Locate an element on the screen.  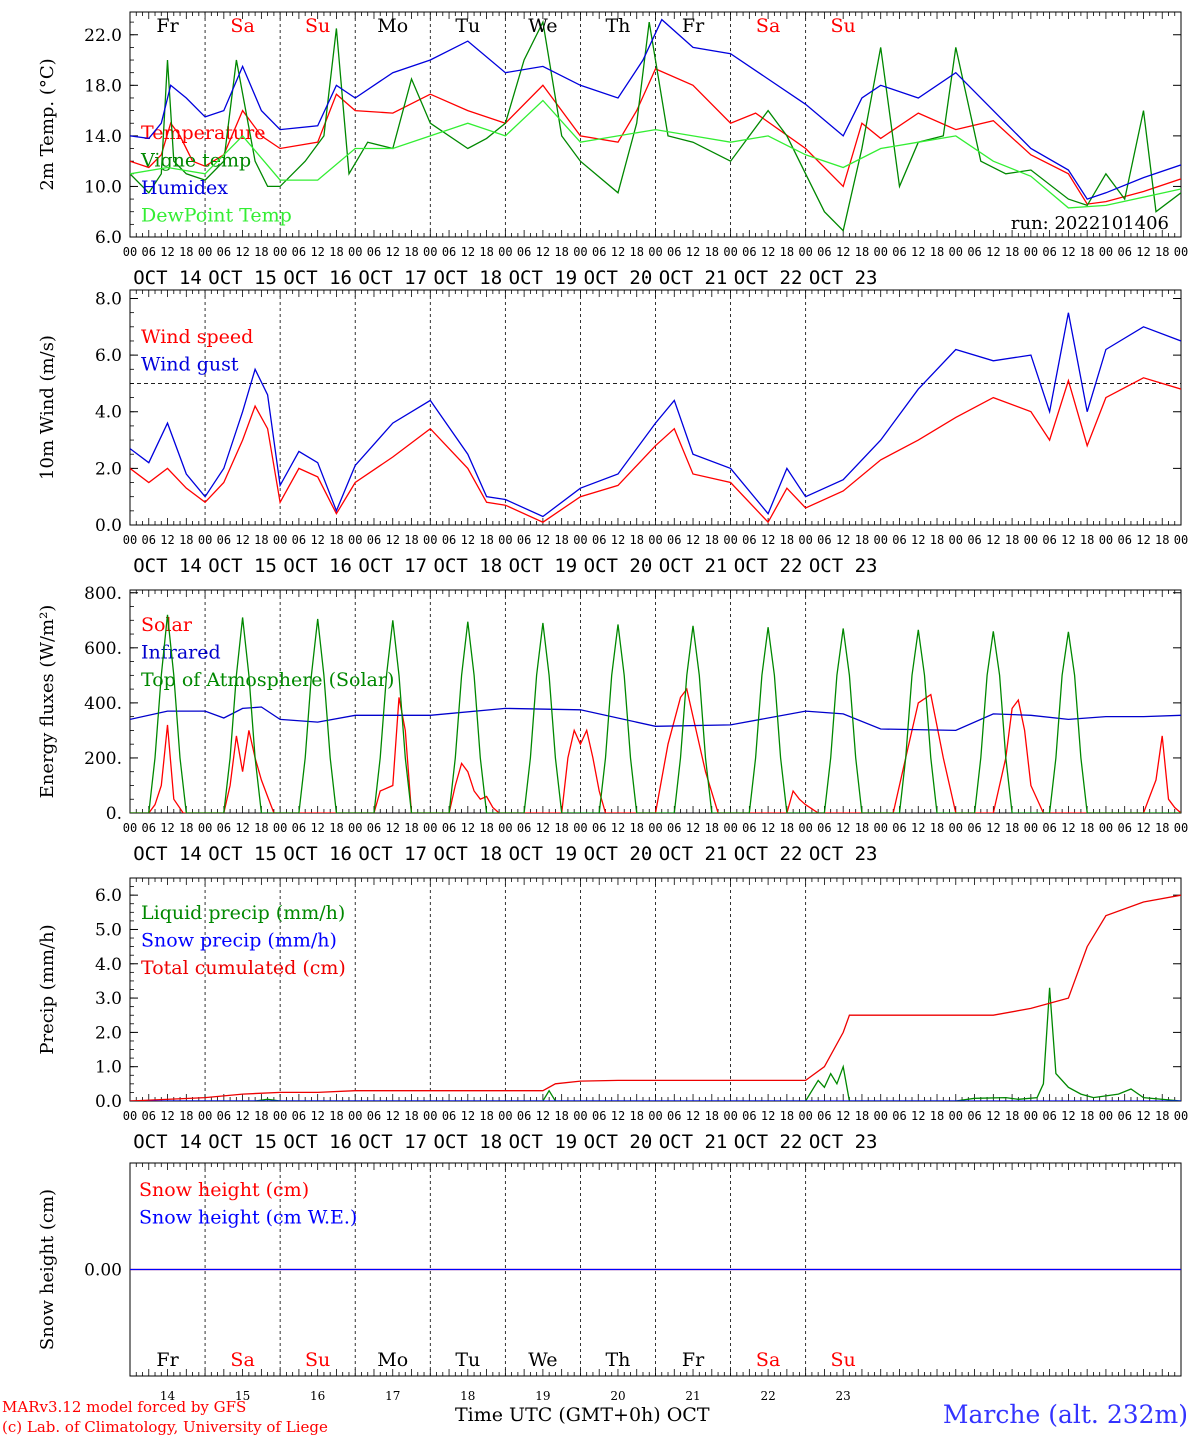
day-number-label: 14 is located at coordinates (168, 1396).